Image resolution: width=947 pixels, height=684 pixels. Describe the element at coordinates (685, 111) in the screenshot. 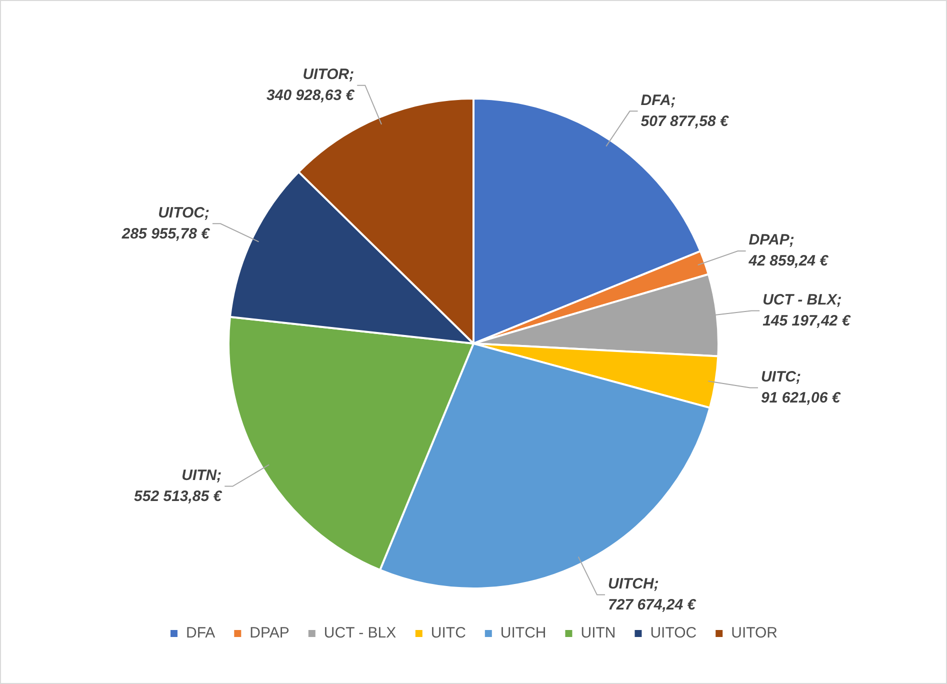

I see `data-label: DFA; 507 877,58 €` at that location.